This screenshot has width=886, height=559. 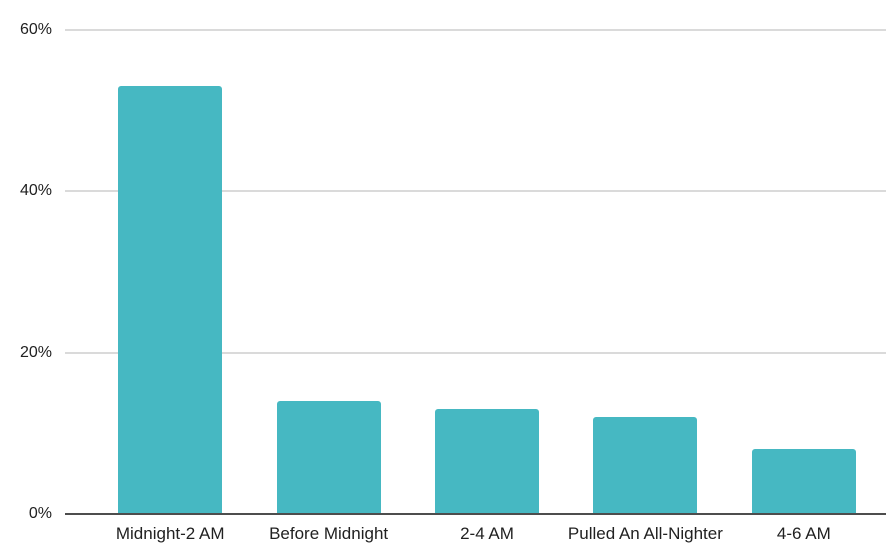 What do you see at coordinates (170, 300) in the screenshot?
I see `bar-midnight-2-am` at bounding box center [170, 300].